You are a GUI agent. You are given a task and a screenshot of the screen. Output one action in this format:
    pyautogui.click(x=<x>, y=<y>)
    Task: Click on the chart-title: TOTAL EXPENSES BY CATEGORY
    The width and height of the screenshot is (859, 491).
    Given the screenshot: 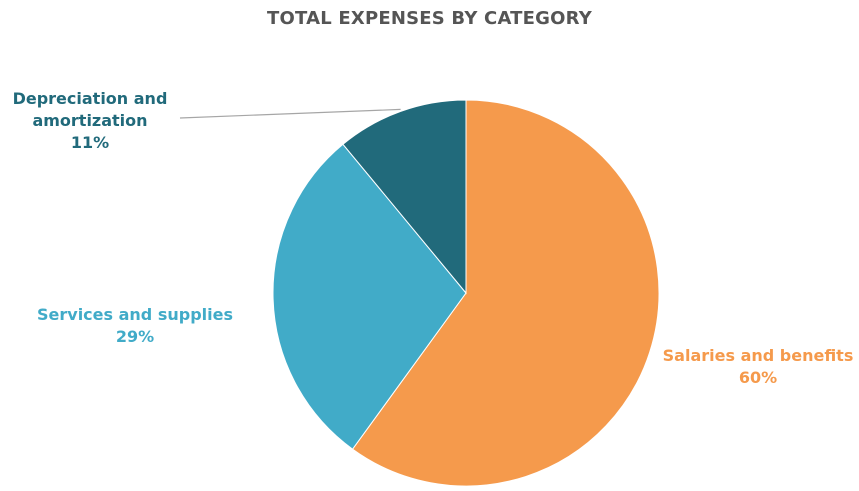 What is the action you would take?
    pyautogui.click(x=429, y=18)
    